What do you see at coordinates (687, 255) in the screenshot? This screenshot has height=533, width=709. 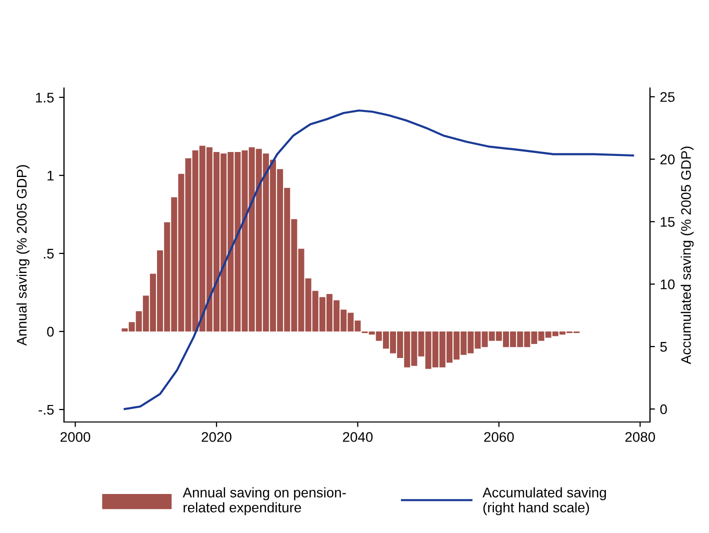 I see `y2-axis-title: Accumulated saving (% 2005 GDP)` at bounding box center [687, 255].